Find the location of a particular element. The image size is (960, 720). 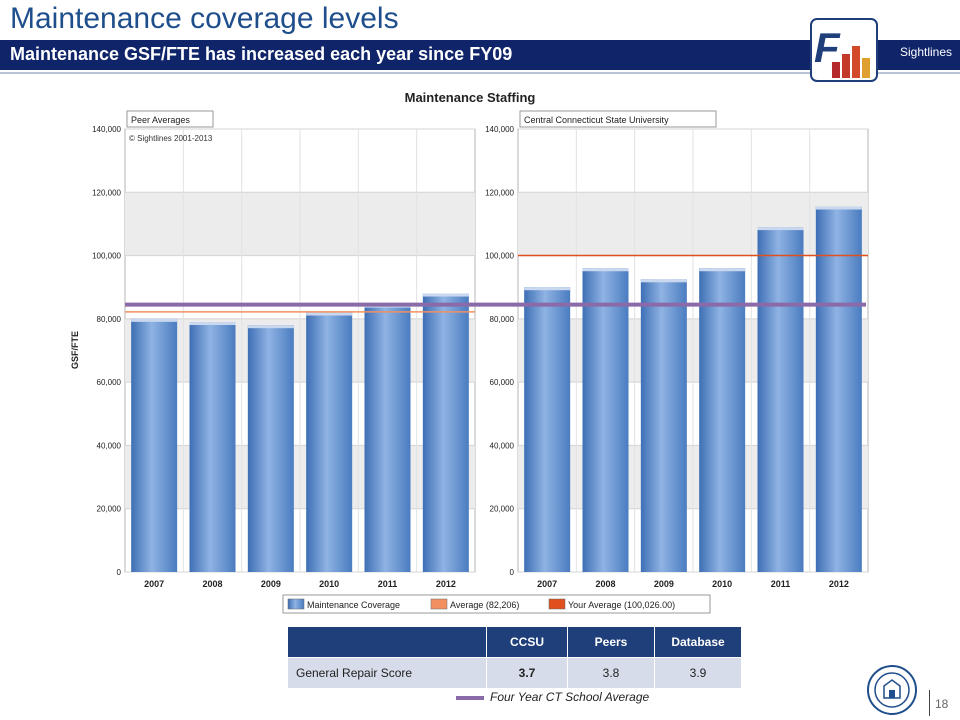

table-row: General Repair Score 3.7 3.8 3.9 is located at coordinates (514, 673).